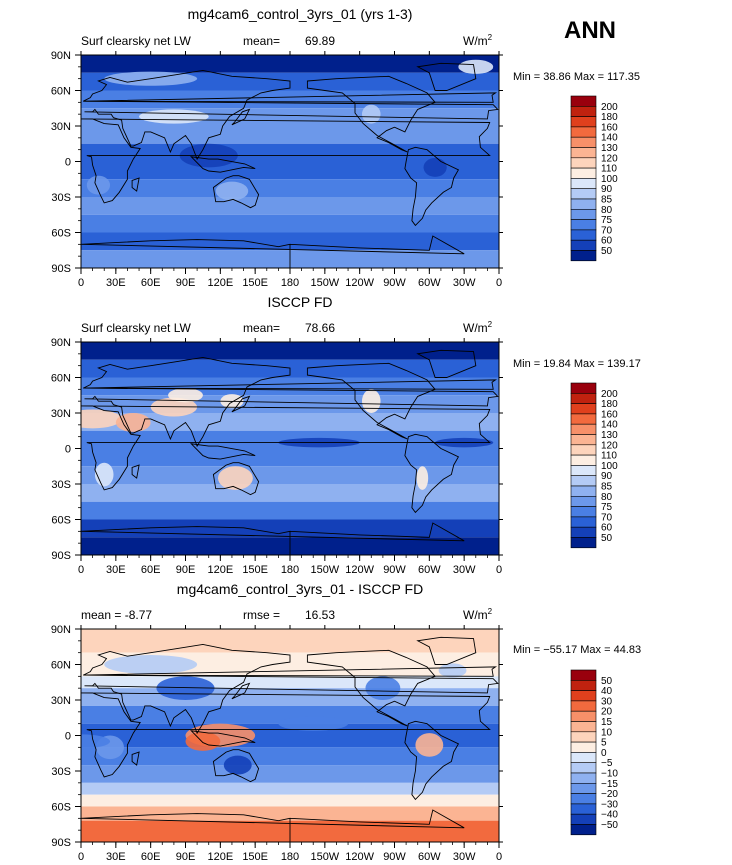 The width and height of the screenshot is (732, 865). What do you see at coordinates (429, 283) in the screenshot?
I see `x-tick-label: 60W` at bounding box center [429, 283].